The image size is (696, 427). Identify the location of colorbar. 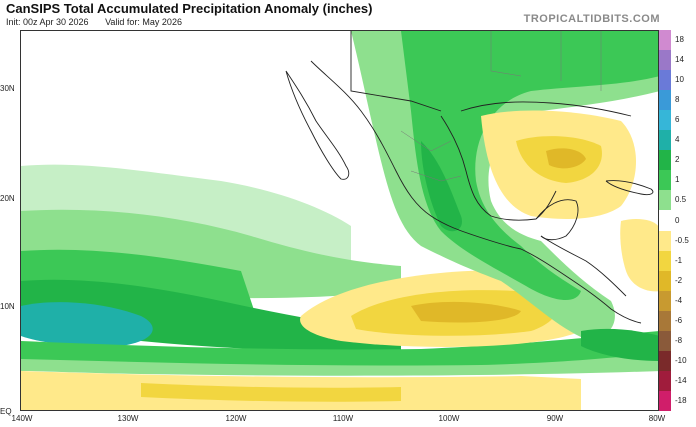
(665, 221).